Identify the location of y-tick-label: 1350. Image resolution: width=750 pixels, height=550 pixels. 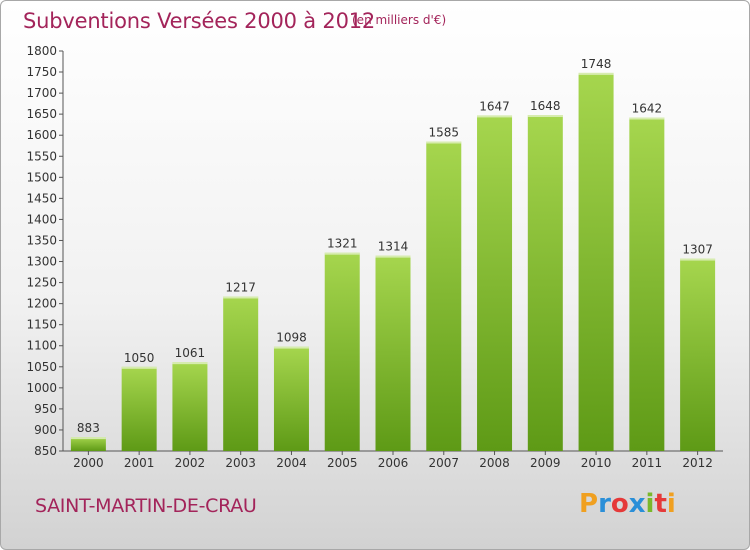
(41, 240).